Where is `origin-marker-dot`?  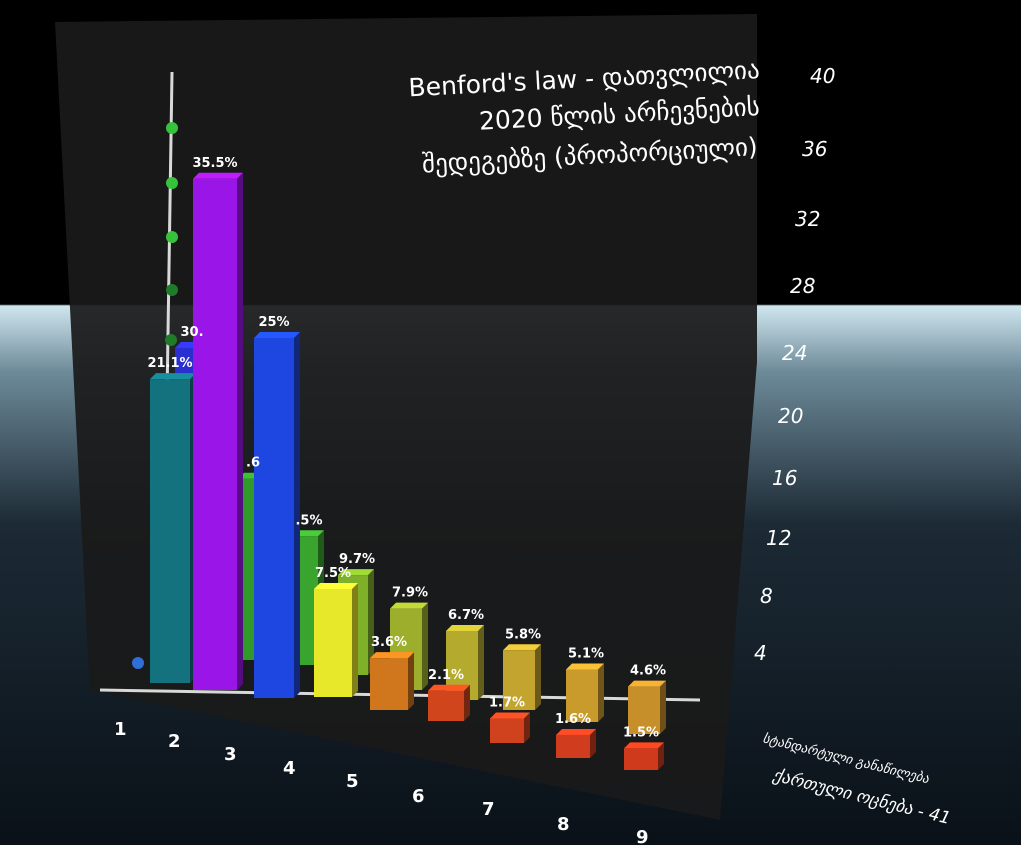 origin-marker-dot is located at coordinates (138, 663).